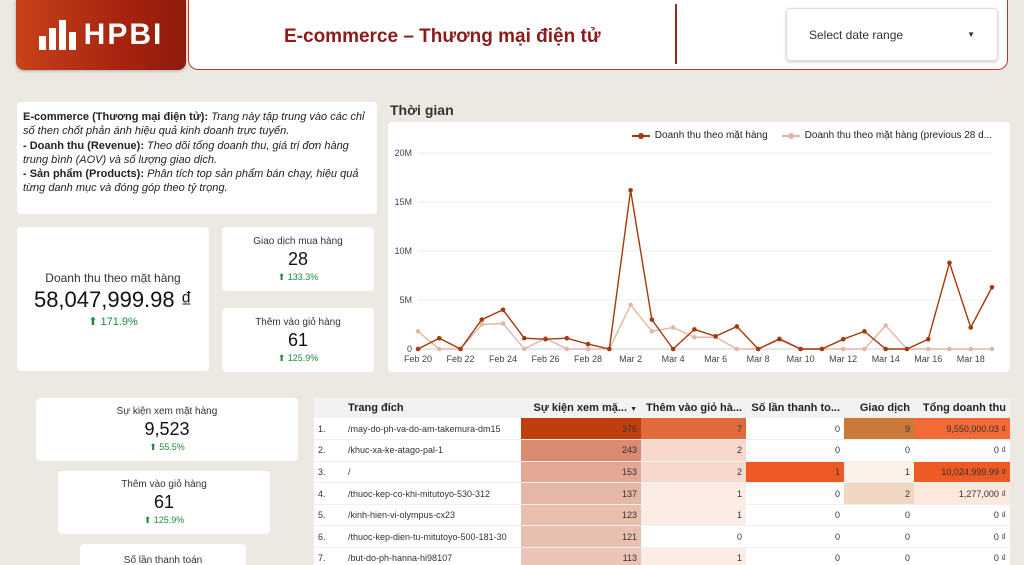 The image size is (1024, 565). I want to click on x-tick-label: Mar 14, so click(886, 359).